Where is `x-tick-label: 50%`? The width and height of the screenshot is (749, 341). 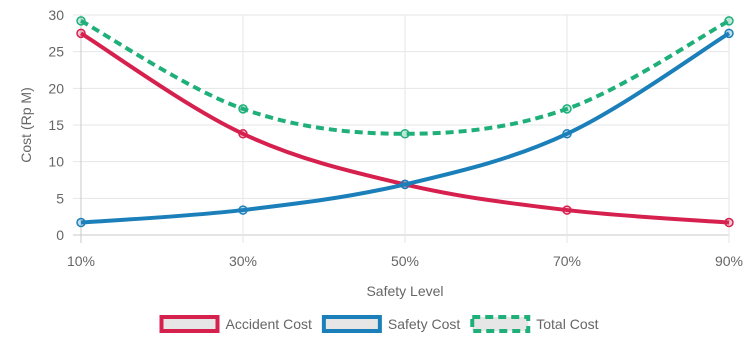
x-tick-label: 50% is located at coordinates (405, 261).